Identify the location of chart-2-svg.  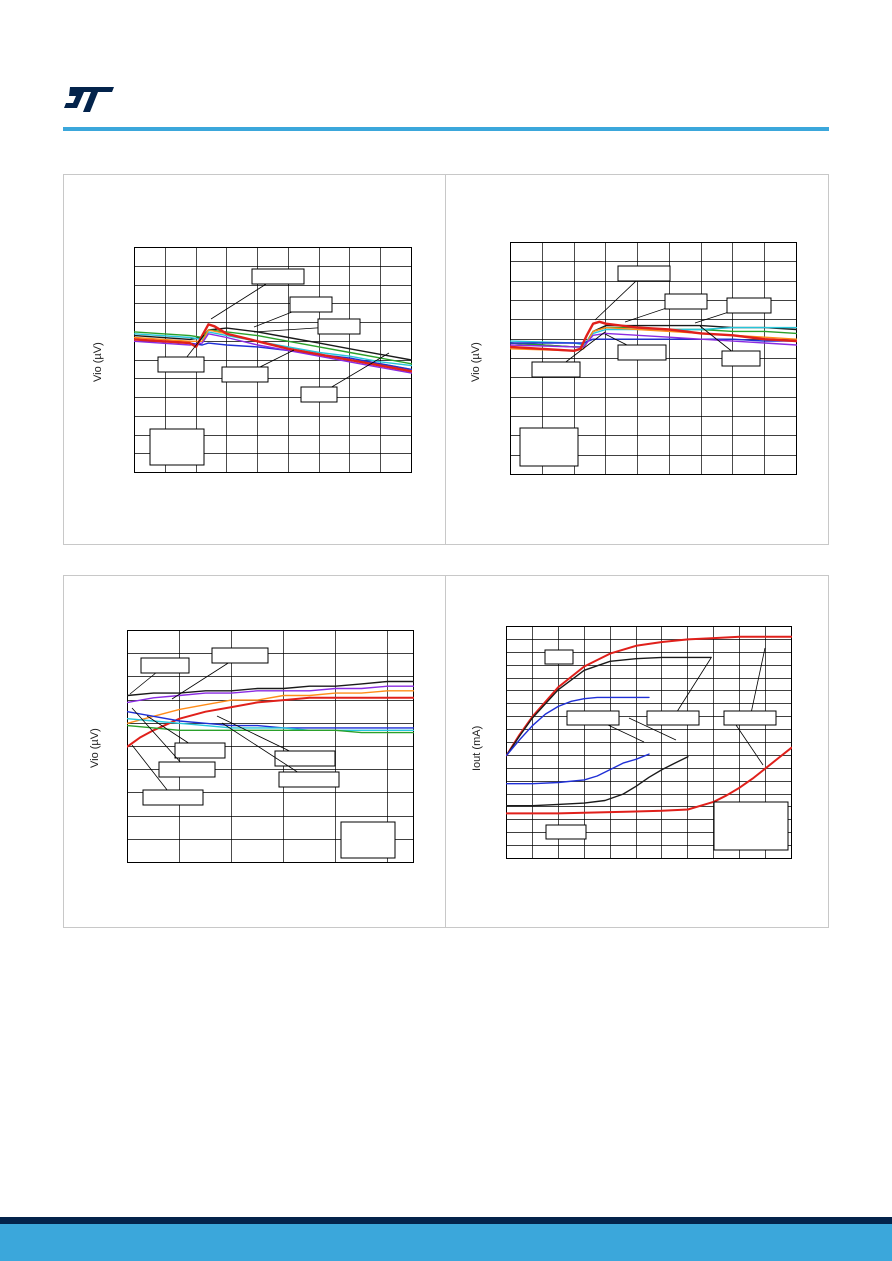
(653, 358).